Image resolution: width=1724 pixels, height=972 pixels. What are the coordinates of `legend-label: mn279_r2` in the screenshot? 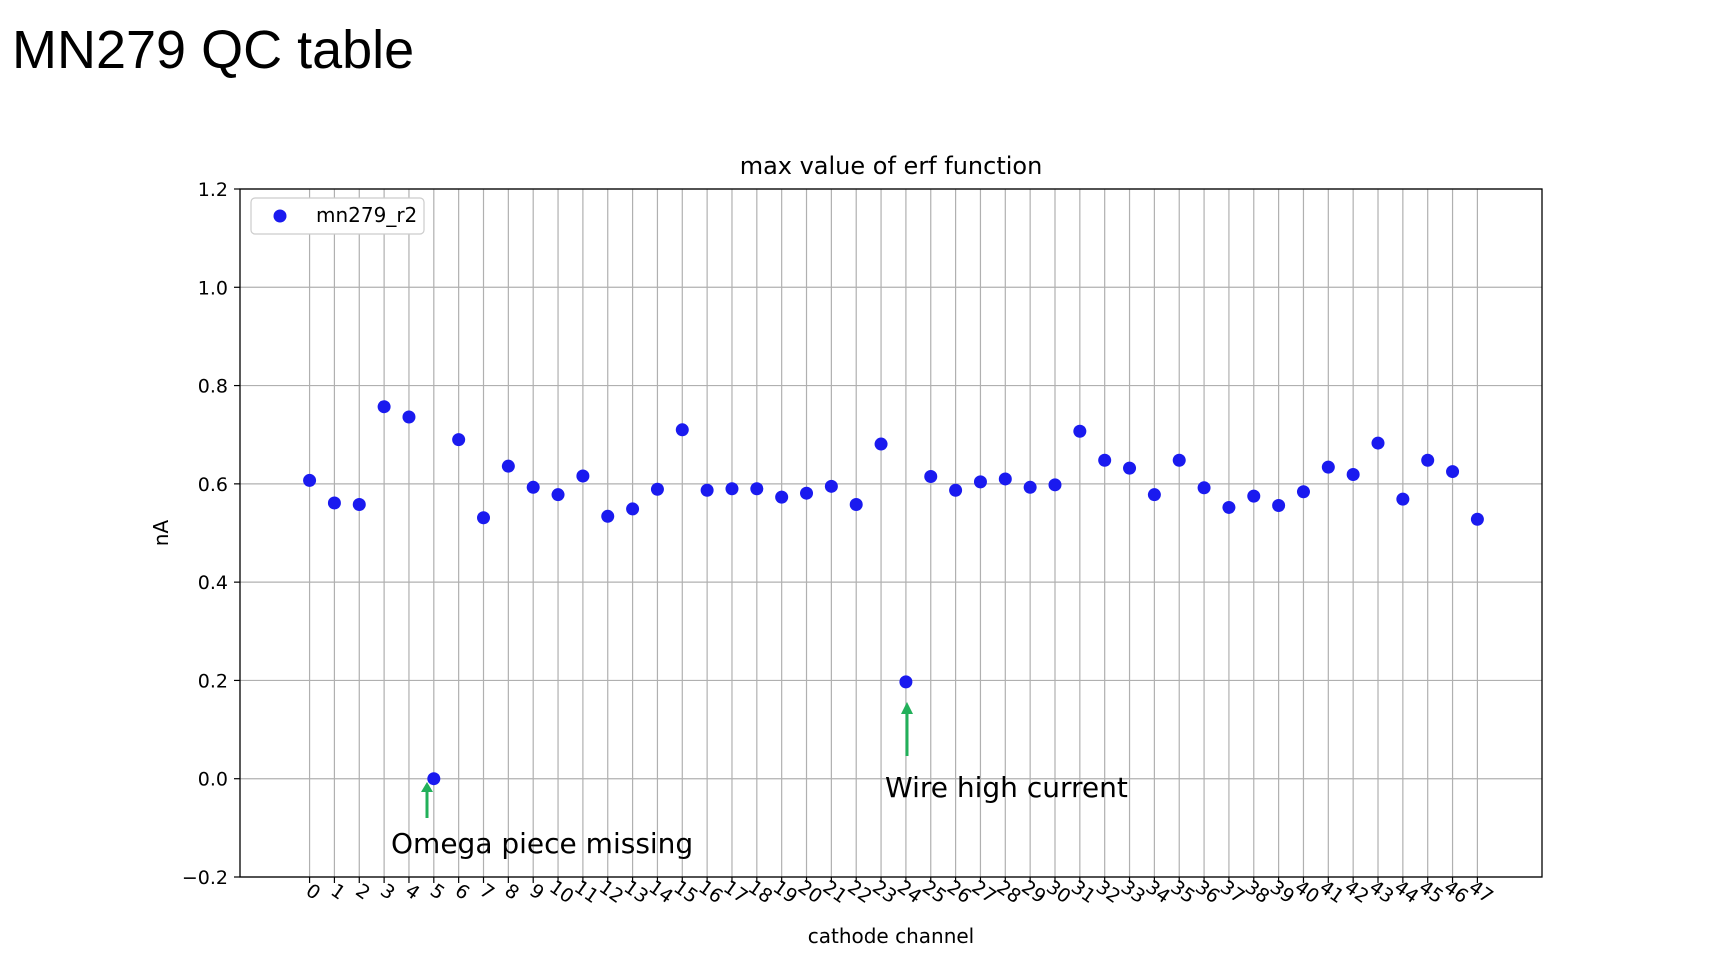 It's located at (366, 215).